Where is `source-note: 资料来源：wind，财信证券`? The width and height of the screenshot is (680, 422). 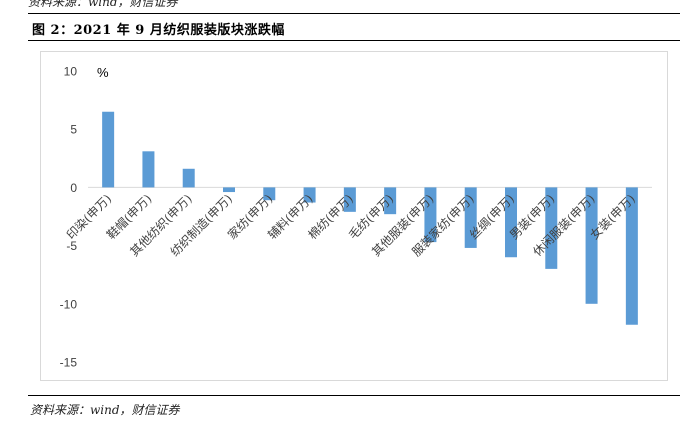
source-note: 资料来源：wind，财信证券 is located at coordinates (105, 410).